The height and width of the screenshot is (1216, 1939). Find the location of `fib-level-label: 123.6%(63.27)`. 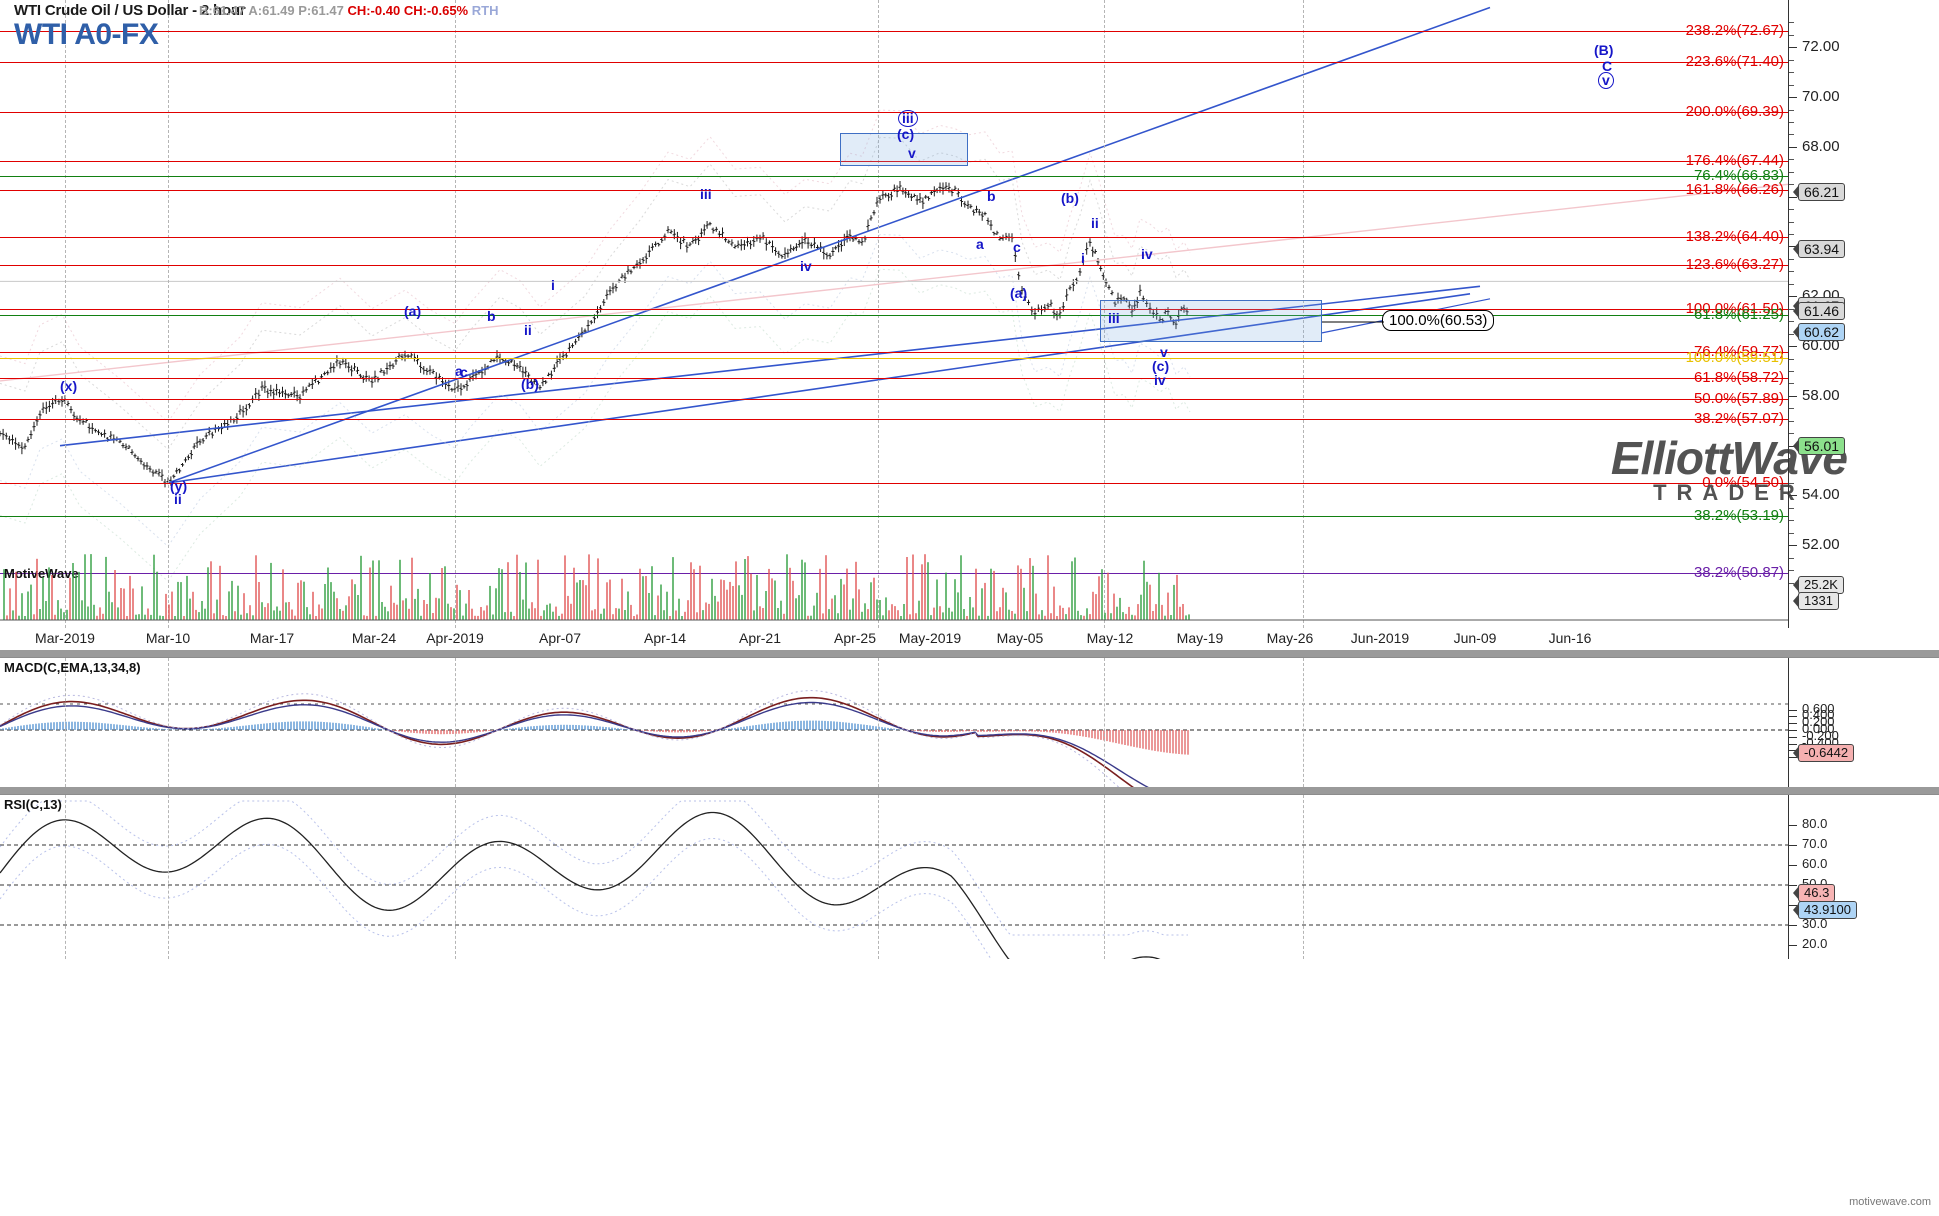

fib-level-label: 123.6%(63.27) is located at coordinates (1734, 264).